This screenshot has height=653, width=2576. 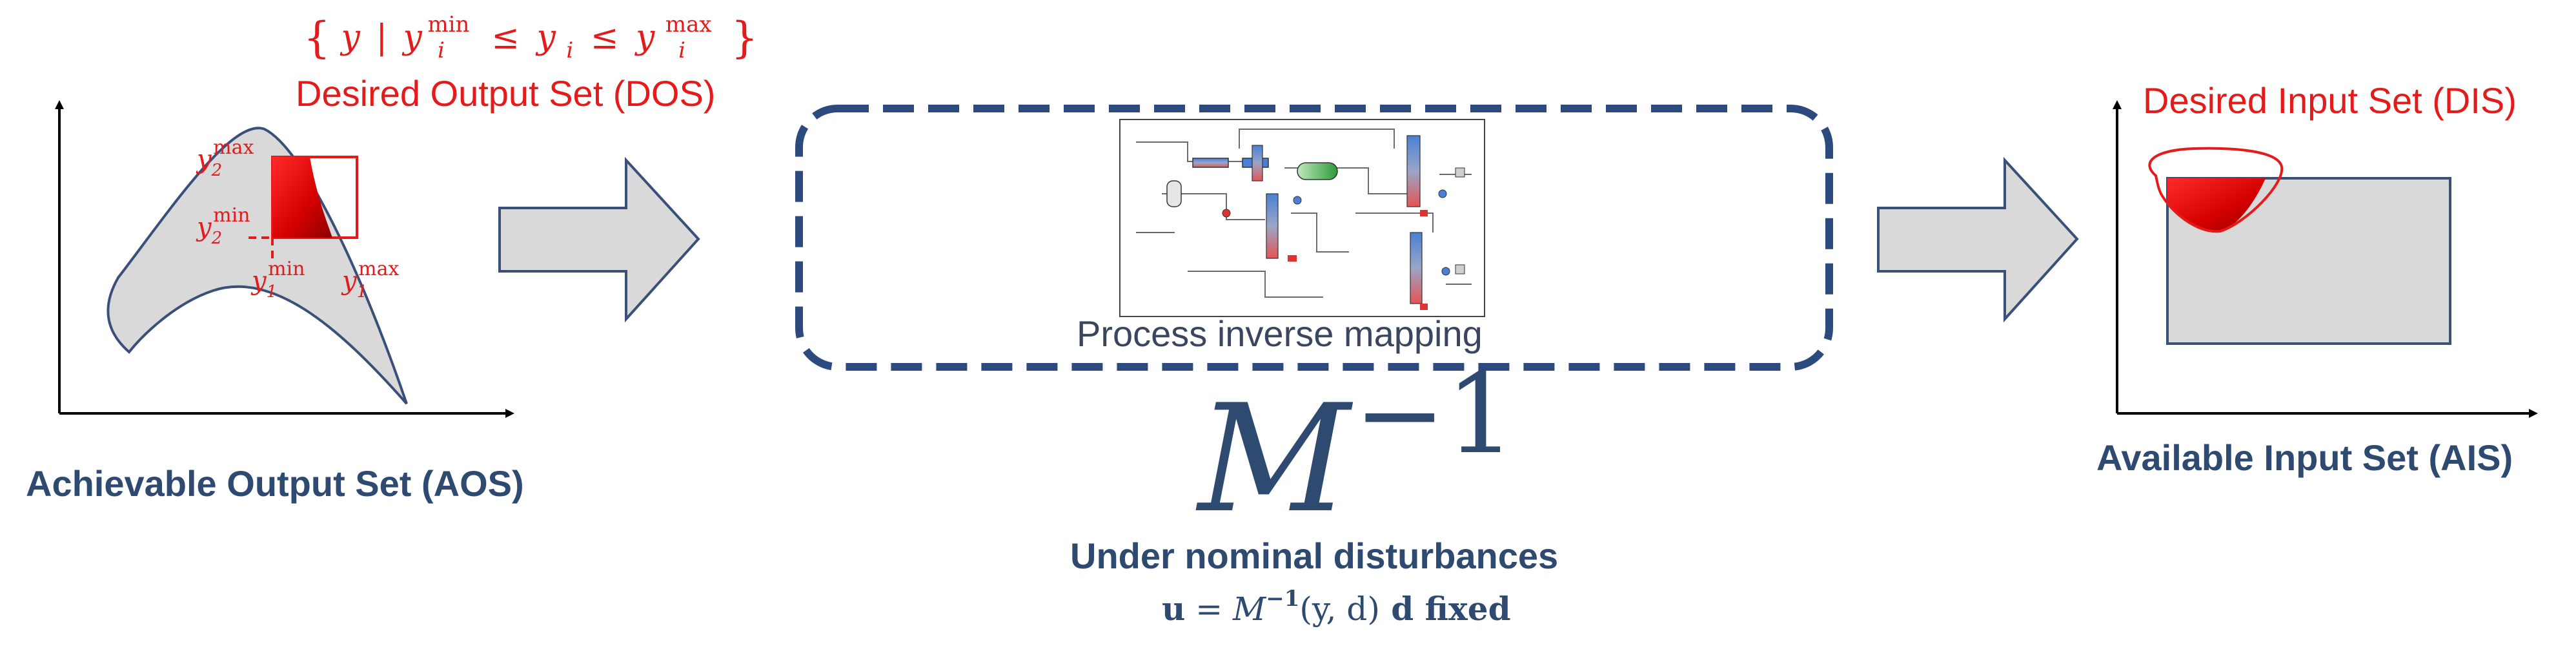 What do you see at coordinates (530, 33) in the screenshot?
I see `dos-set-notation: { y | y min i ≤ y i ≤ y max i }` at bounding box center [530, 33].